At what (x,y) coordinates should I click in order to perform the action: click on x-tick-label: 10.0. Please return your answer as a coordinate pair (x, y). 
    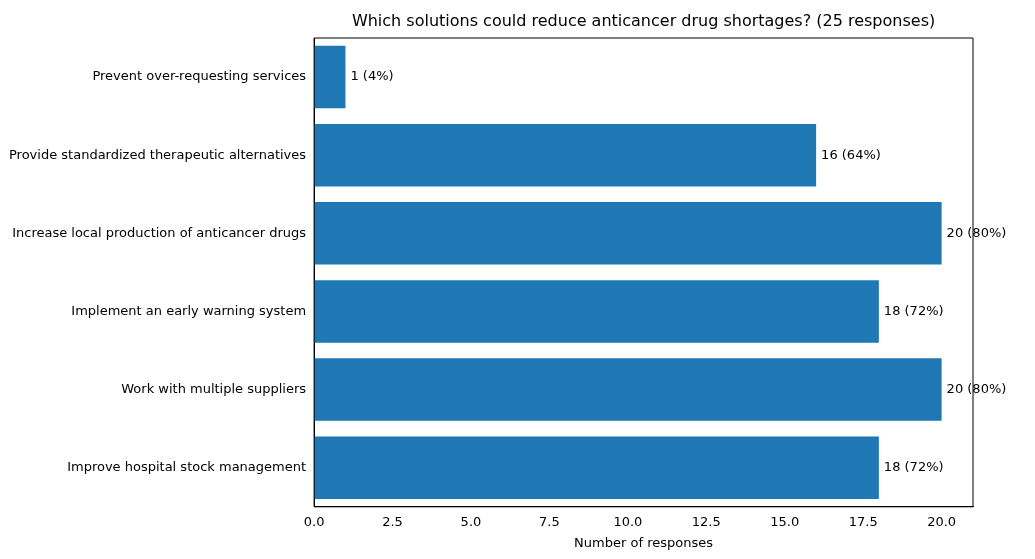
    Looking at the image, I should click on (628, 521).